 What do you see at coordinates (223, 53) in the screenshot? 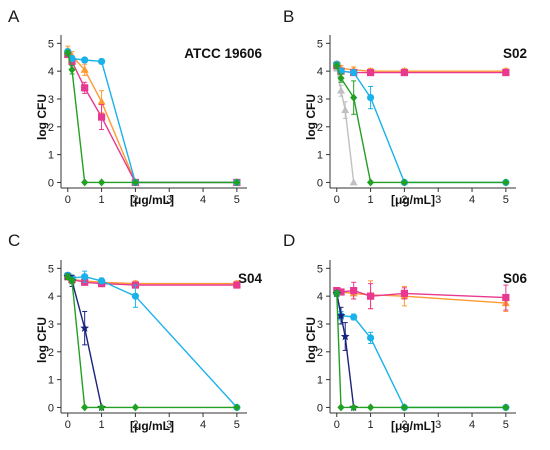
I see `strain-label: ATCC 19606` at bounding box center [223, 53].